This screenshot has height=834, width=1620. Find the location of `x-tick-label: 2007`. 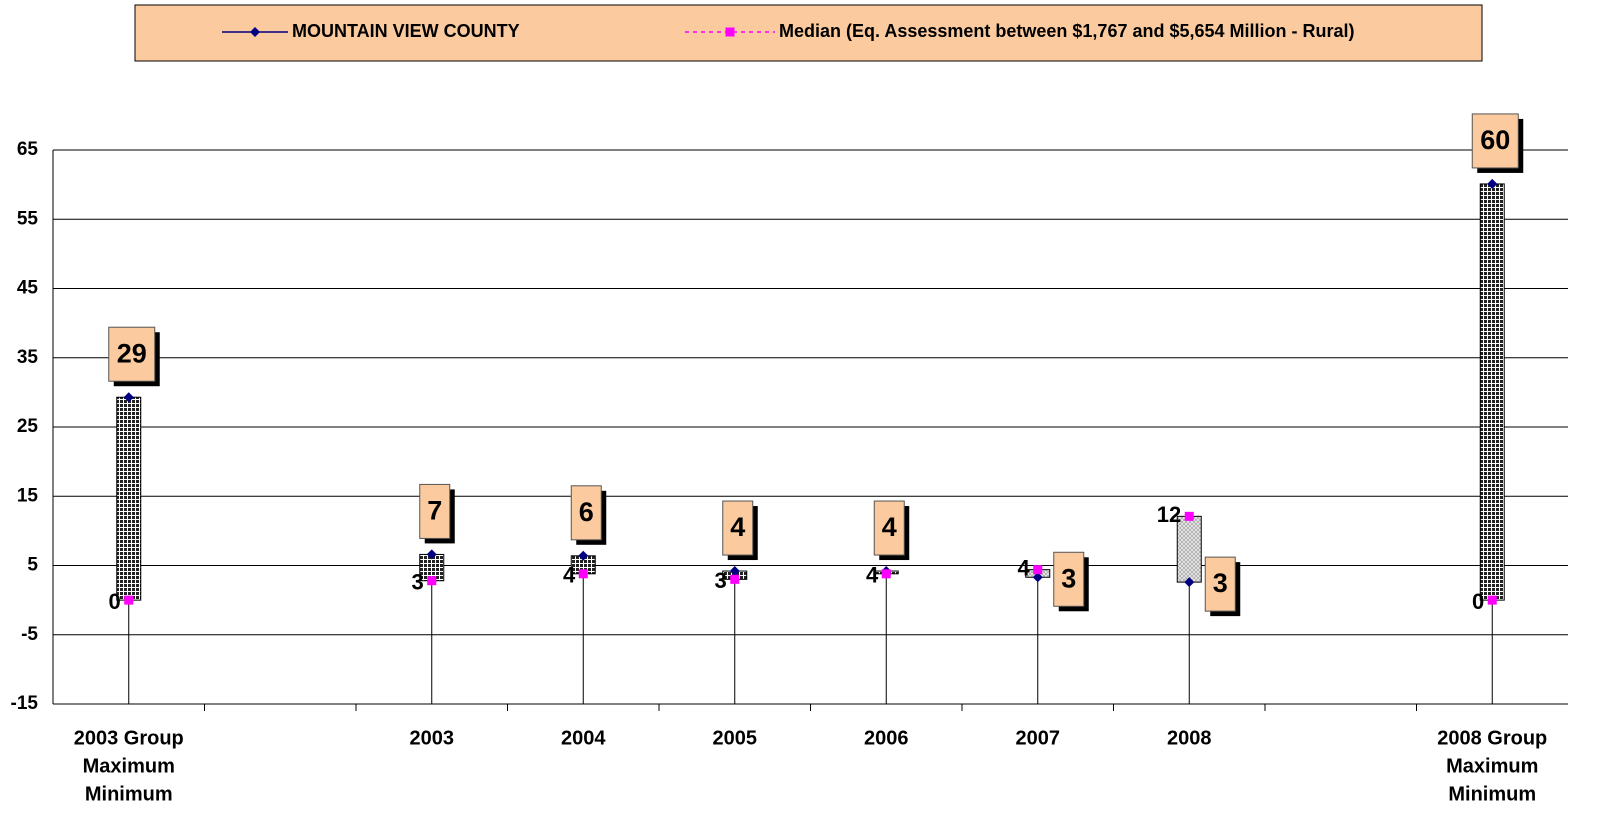

x-tick-label: 2007 is located at coordinates (1038, 738).